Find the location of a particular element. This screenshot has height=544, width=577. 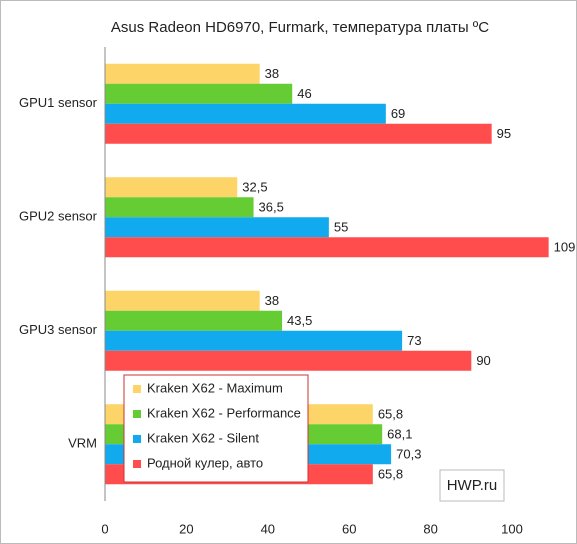

watermark-box is located at coordinates (472, 485).